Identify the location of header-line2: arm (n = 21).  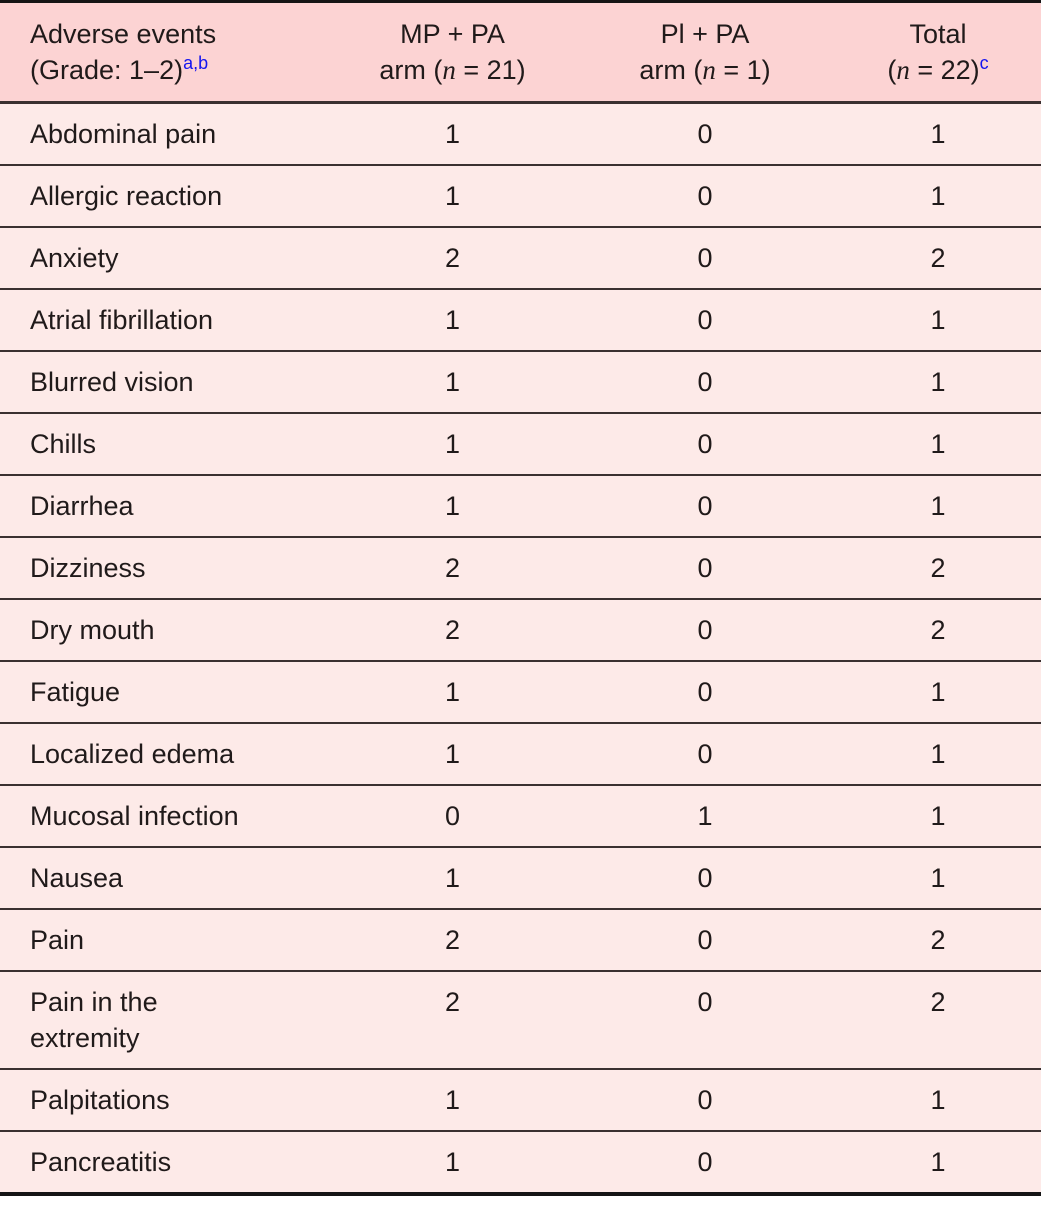
(452, 70).